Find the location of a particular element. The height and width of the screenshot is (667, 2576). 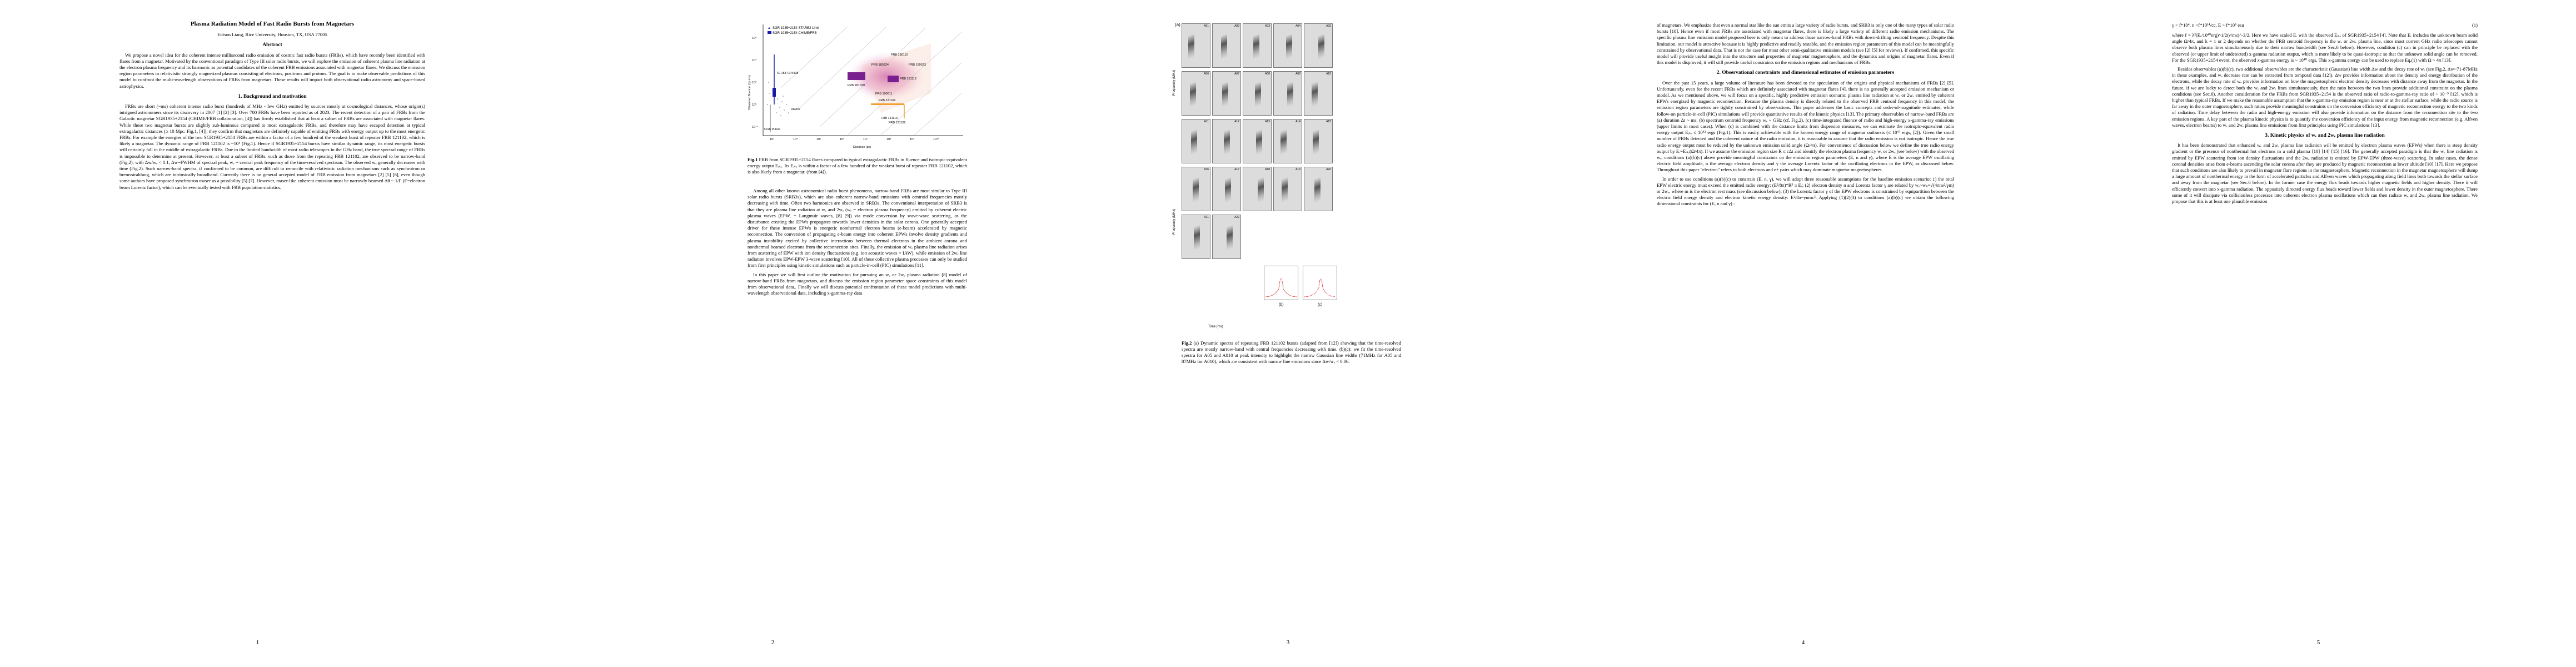

legend-chime: SGR 1935+2154 CHIME/FRB is located at coordinates (795, 33).